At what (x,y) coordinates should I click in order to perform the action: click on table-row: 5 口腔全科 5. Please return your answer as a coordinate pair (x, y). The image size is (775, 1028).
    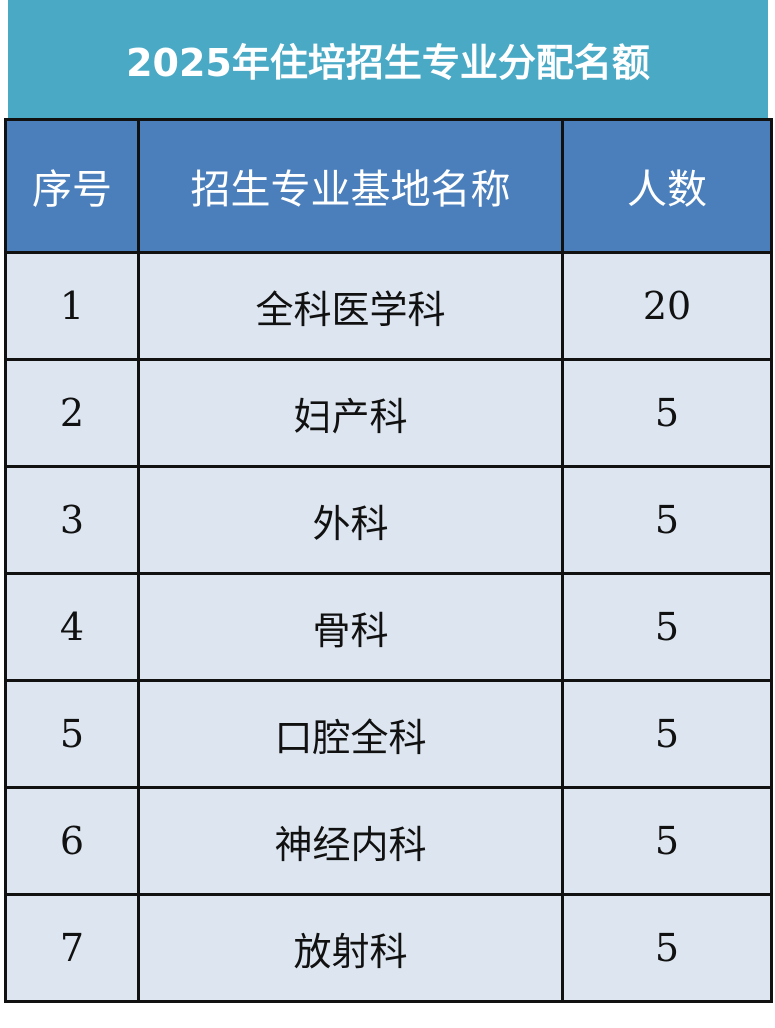
    Looking at the image, I should click on (388, 734).